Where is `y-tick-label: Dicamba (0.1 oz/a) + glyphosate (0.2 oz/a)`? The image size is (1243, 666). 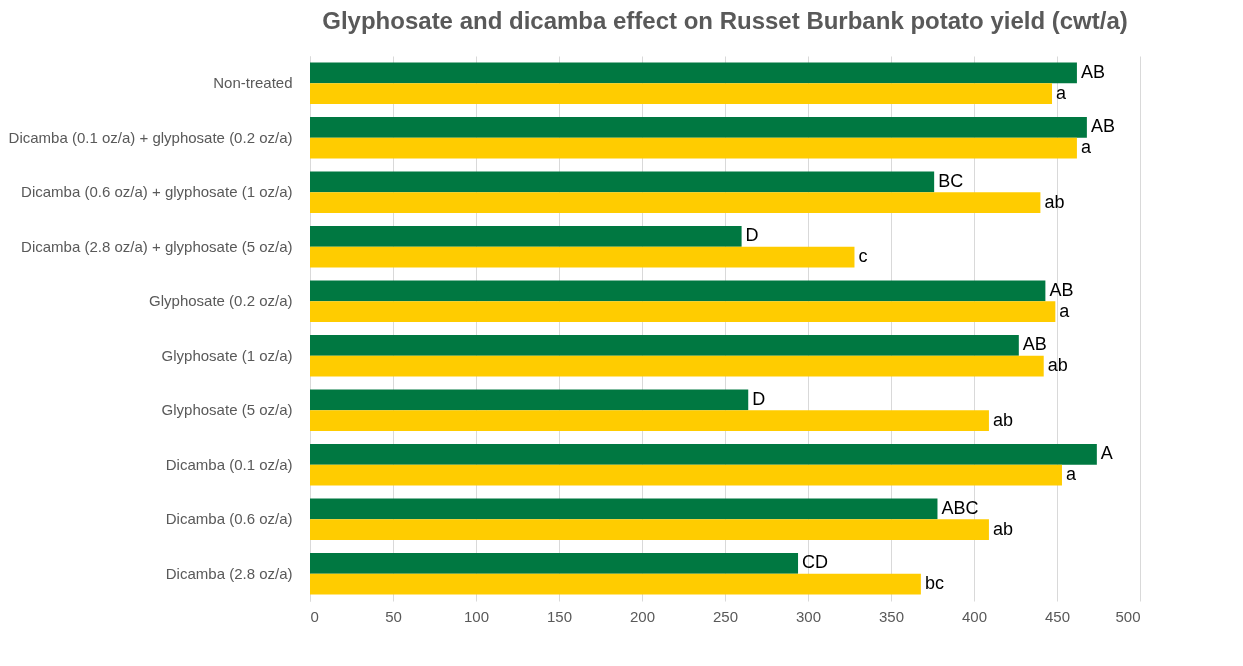 y-tick-label: Dicamba (0.1 oz/a) + glyphosate (0.2 oz/a) is located at coordinates (150, 137).